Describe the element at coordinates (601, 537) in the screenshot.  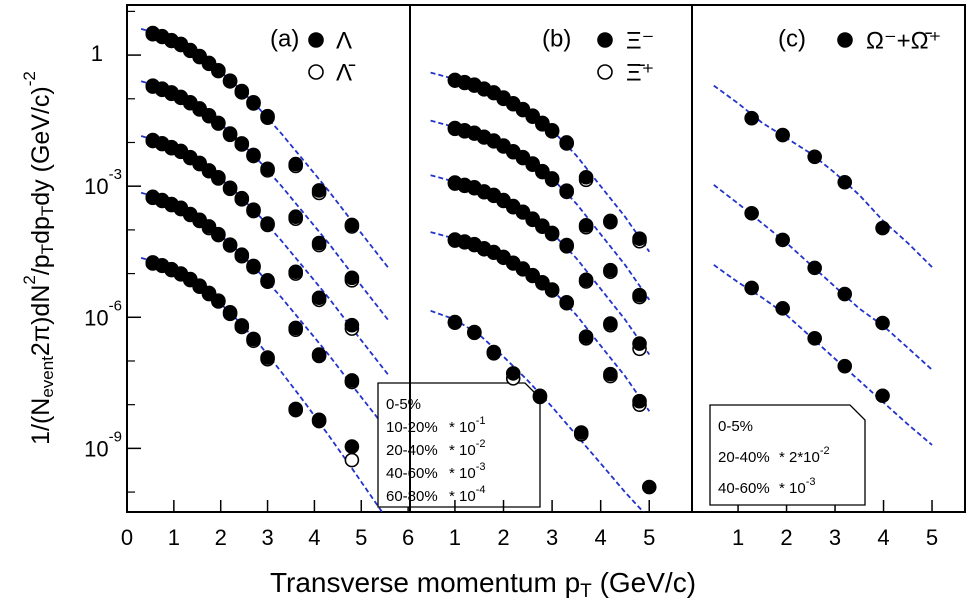
I see `x-tick-label: 4` at that location.